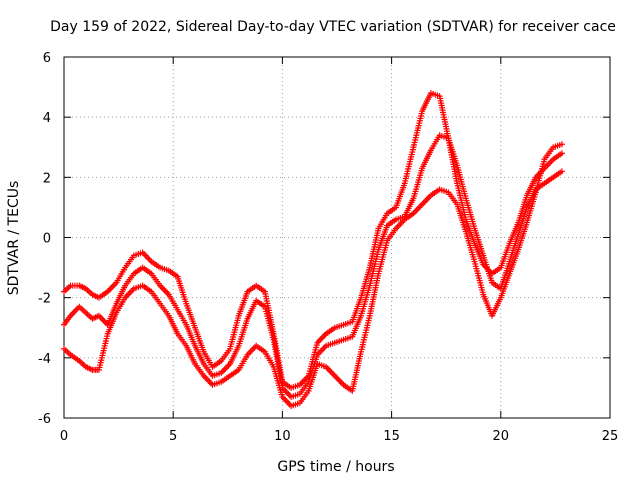 Image resolution: width=640 pixels, height=480 pixels. Describe the element at coordinates (501, 436) in the screenshot. I see `x-tick-label: 20` at that location.